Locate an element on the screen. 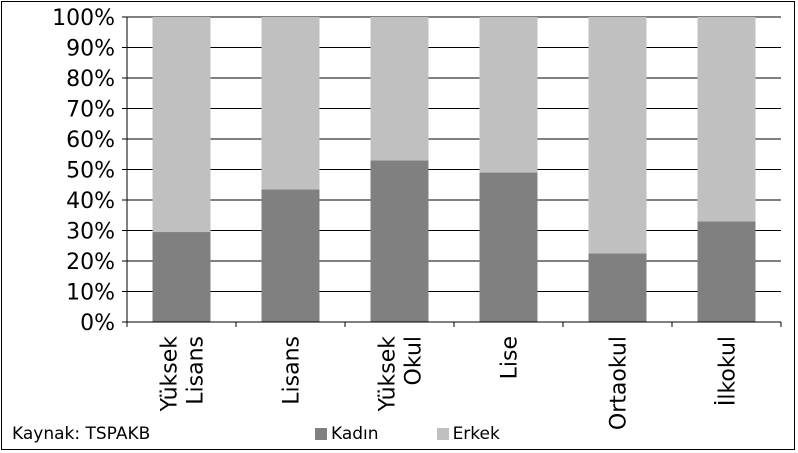  y-tick-label: 80% is located at coordinates (90, 79).